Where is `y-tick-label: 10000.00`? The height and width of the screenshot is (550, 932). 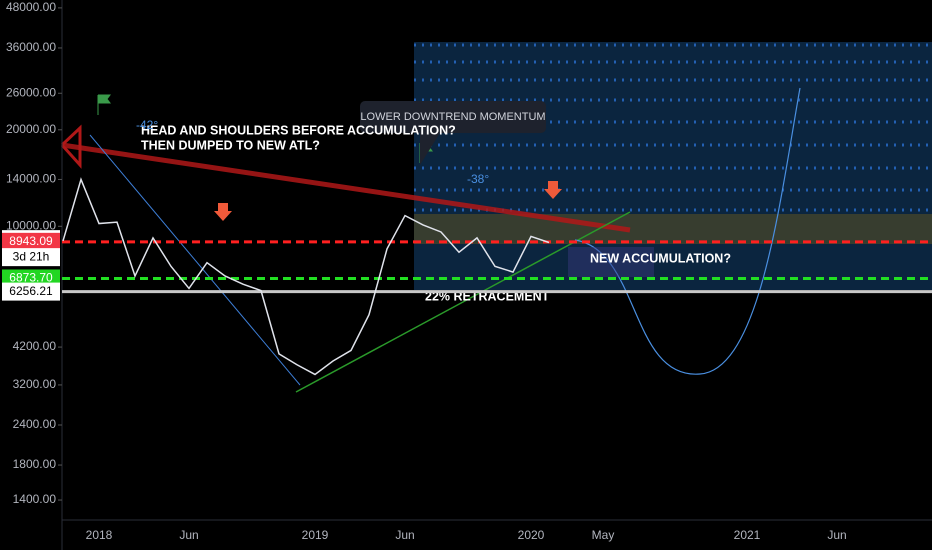 y-tick-label: 10000.00 is located at coordinates (31, 225).